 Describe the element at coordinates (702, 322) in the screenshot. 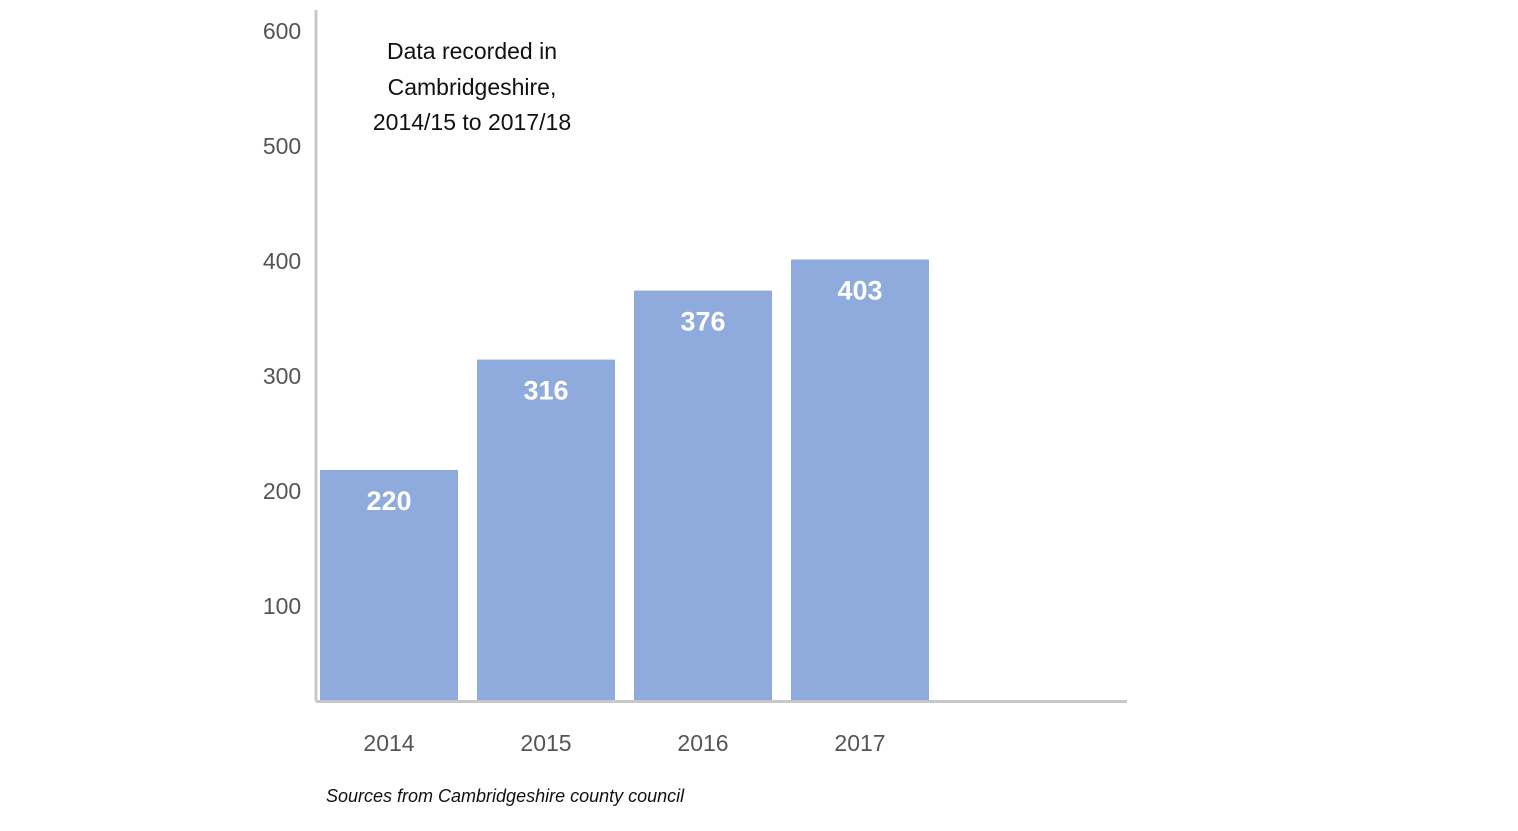

I see `value-label: 376` at that location.